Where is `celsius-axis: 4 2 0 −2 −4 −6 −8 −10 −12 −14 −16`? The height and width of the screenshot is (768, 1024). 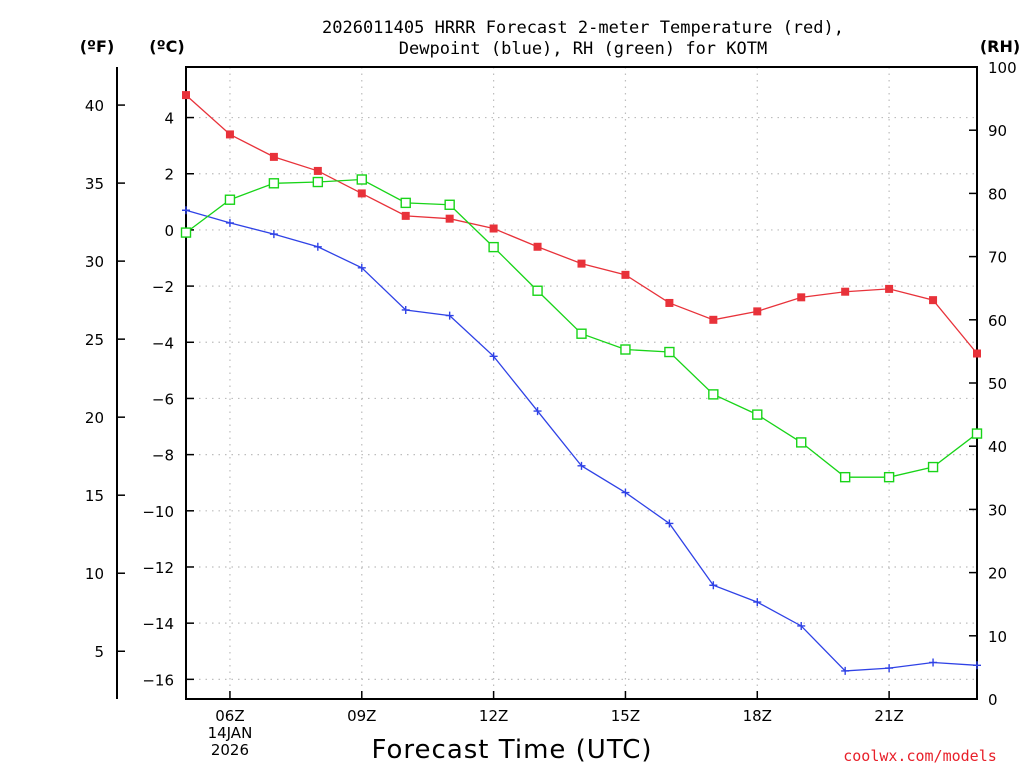
celsius-axis: 4 2 0 −2 −4 −6 −8 −10 −12 −14 −16 is located at coordinates (168, 399).